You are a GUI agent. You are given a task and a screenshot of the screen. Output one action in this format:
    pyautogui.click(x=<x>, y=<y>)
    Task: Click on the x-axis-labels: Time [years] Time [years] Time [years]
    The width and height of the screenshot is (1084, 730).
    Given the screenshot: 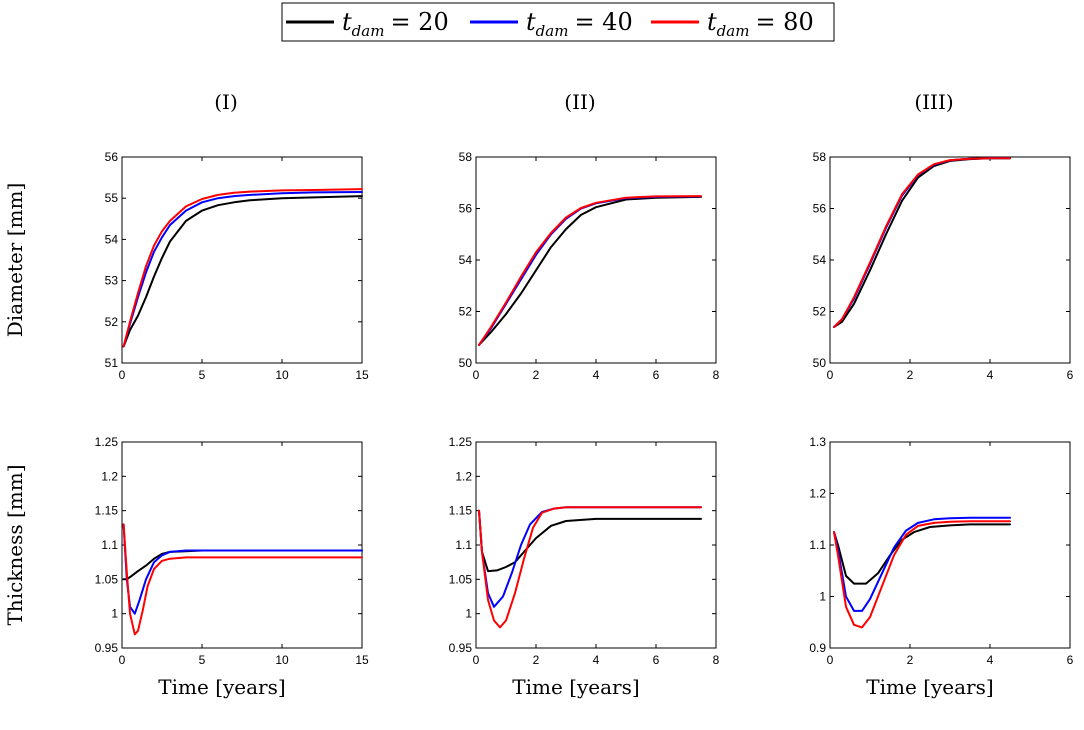 What is the action you would take?
    pyautogui.click(x=575, y=687)
    